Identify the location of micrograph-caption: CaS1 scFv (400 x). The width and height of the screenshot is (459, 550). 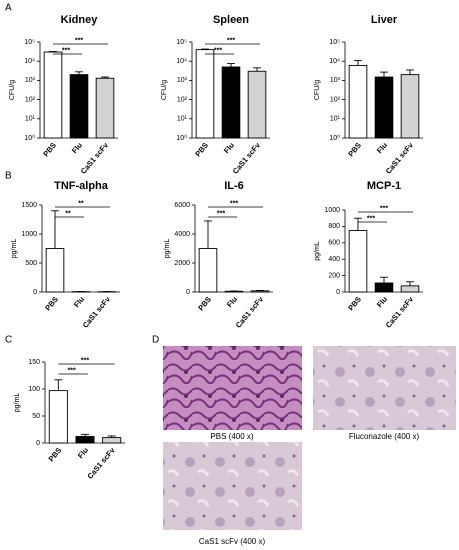
(232, 541).